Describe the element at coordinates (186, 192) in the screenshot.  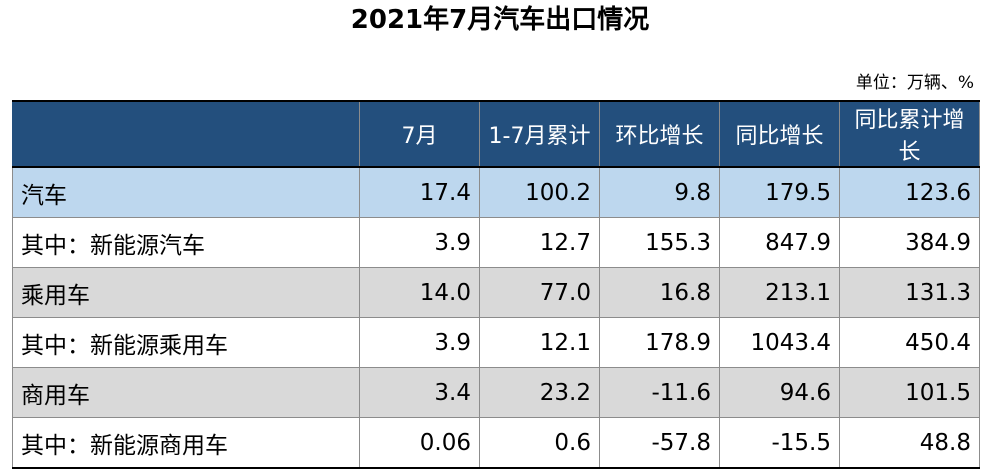
I see `row-label: 汽车` at that location.